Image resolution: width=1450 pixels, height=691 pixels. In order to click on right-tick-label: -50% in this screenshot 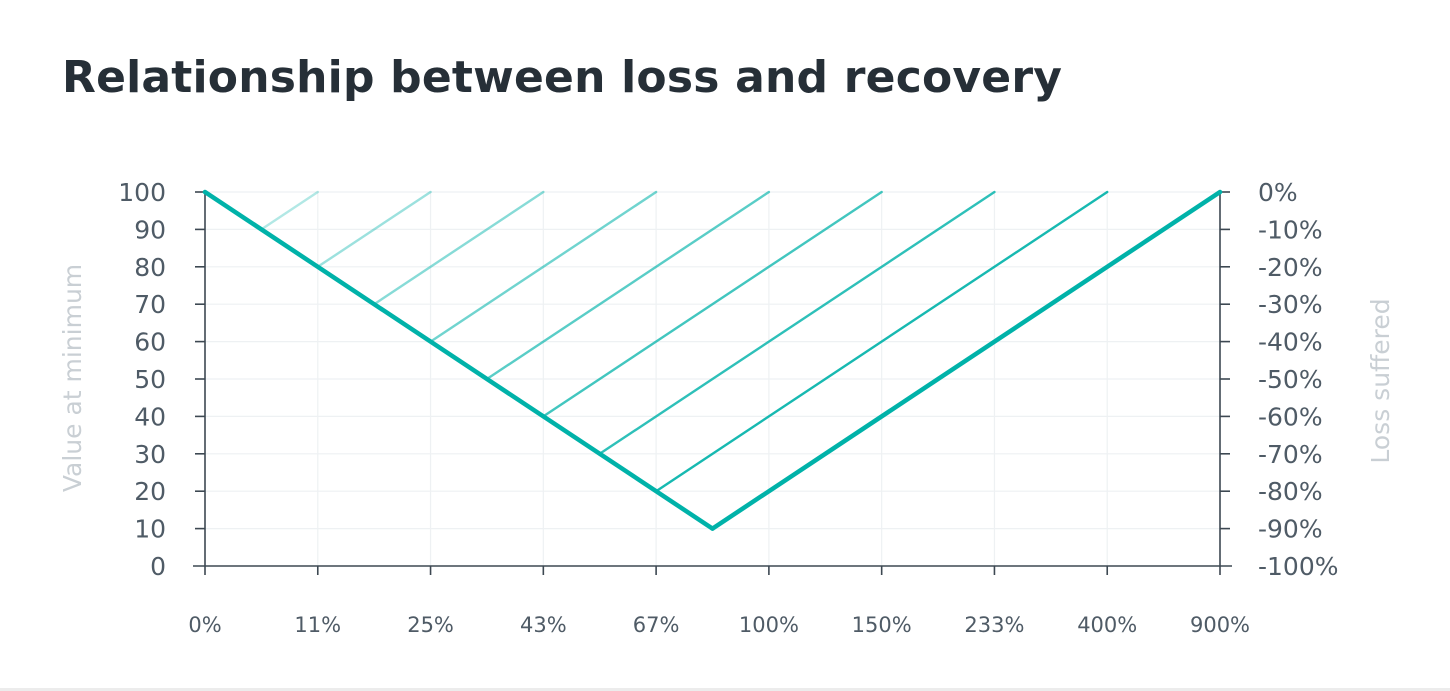, I will do `click(1290, 379)`.